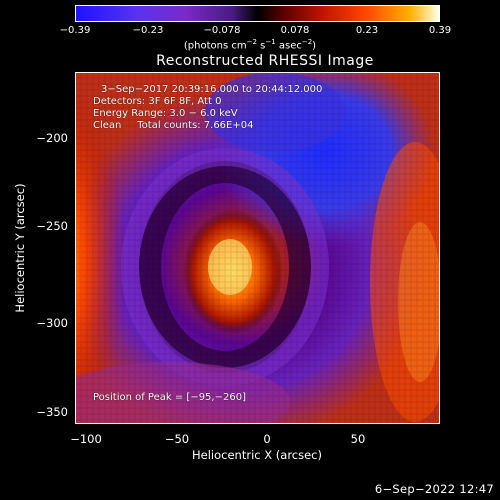 The height and width of the screenshot is (500, 500). I want to click on y-tick-label: −300, so click(52, 323).